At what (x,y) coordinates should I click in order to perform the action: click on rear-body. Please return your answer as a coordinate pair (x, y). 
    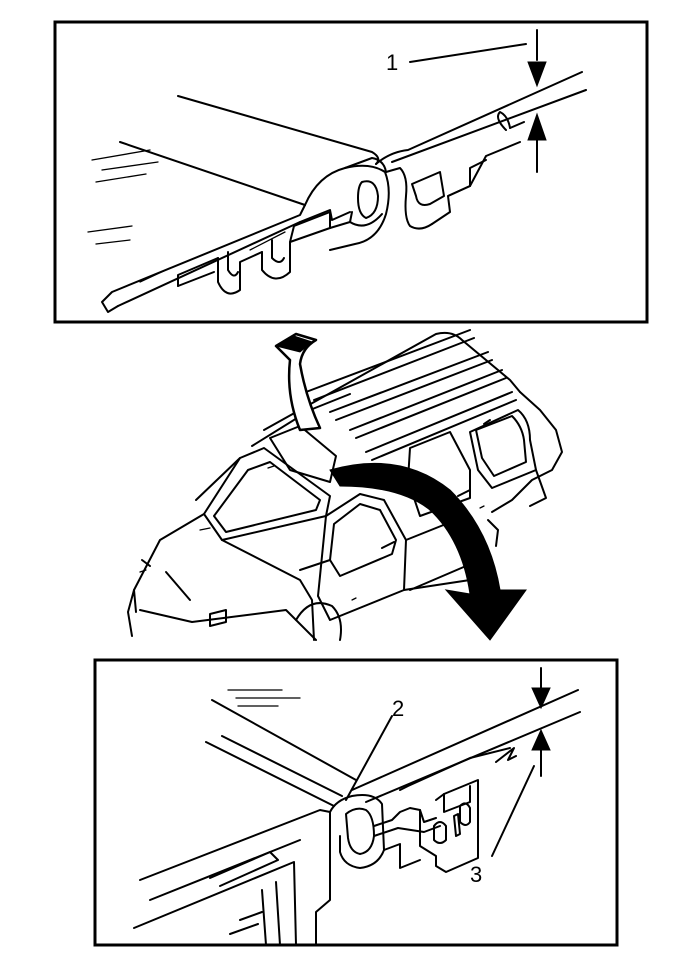
    Looking at the image, I should click on (527, 452).